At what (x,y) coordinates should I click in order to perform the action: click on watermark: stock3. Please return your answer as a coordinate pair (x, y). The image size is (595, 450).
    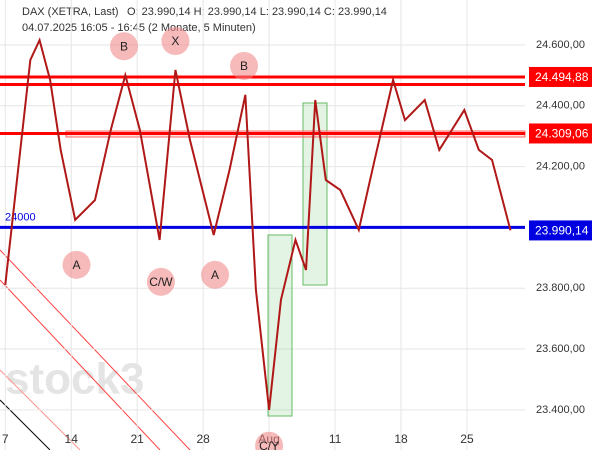
    Looking at the image, I should click on (74, 379).